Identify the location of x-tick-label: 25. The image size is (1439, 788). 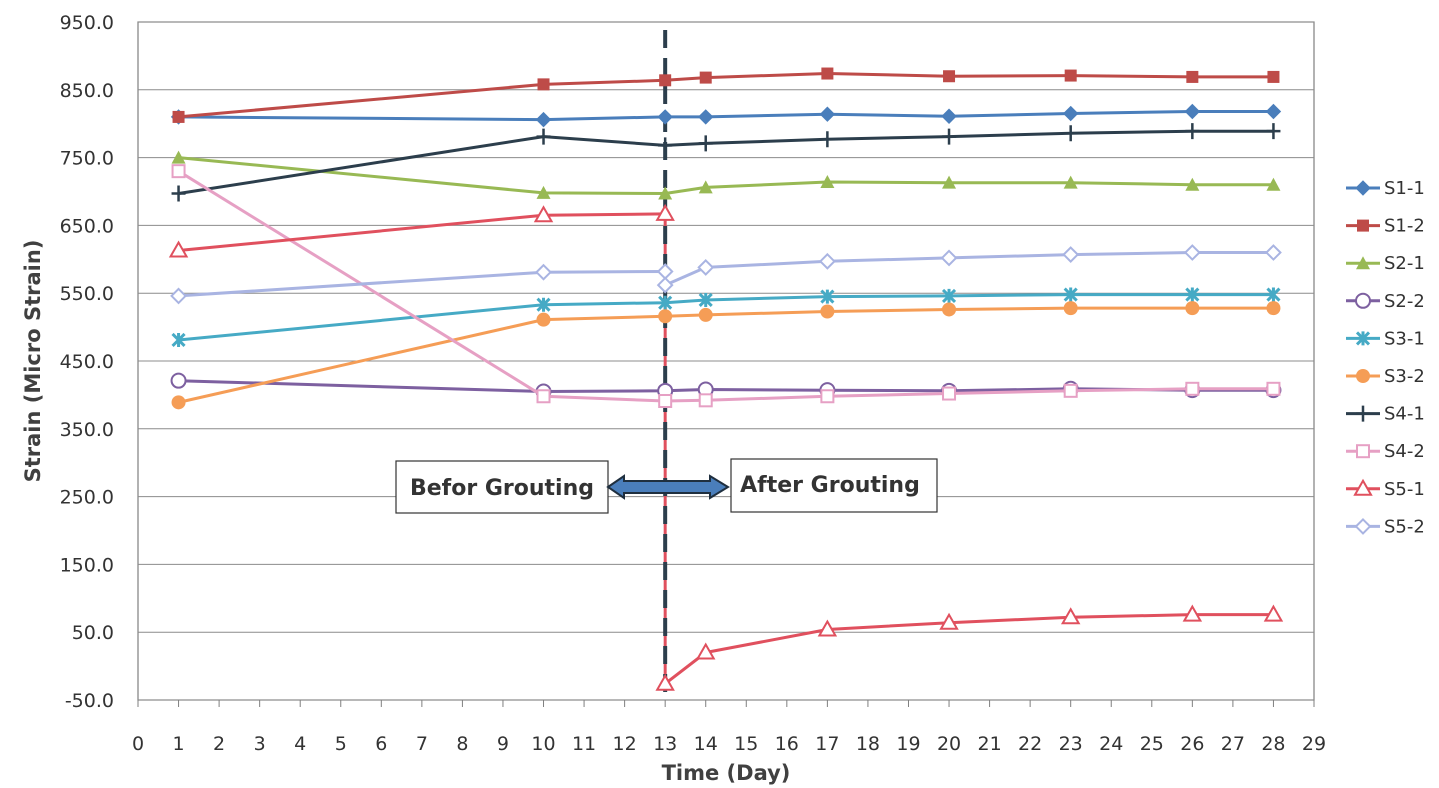
(1152, 744).